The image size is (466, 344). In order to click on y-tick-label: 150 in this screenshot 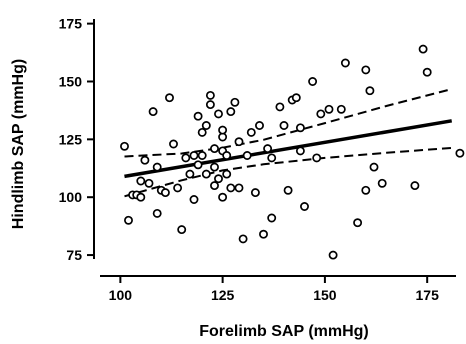, I will do `click(71, 81)`.